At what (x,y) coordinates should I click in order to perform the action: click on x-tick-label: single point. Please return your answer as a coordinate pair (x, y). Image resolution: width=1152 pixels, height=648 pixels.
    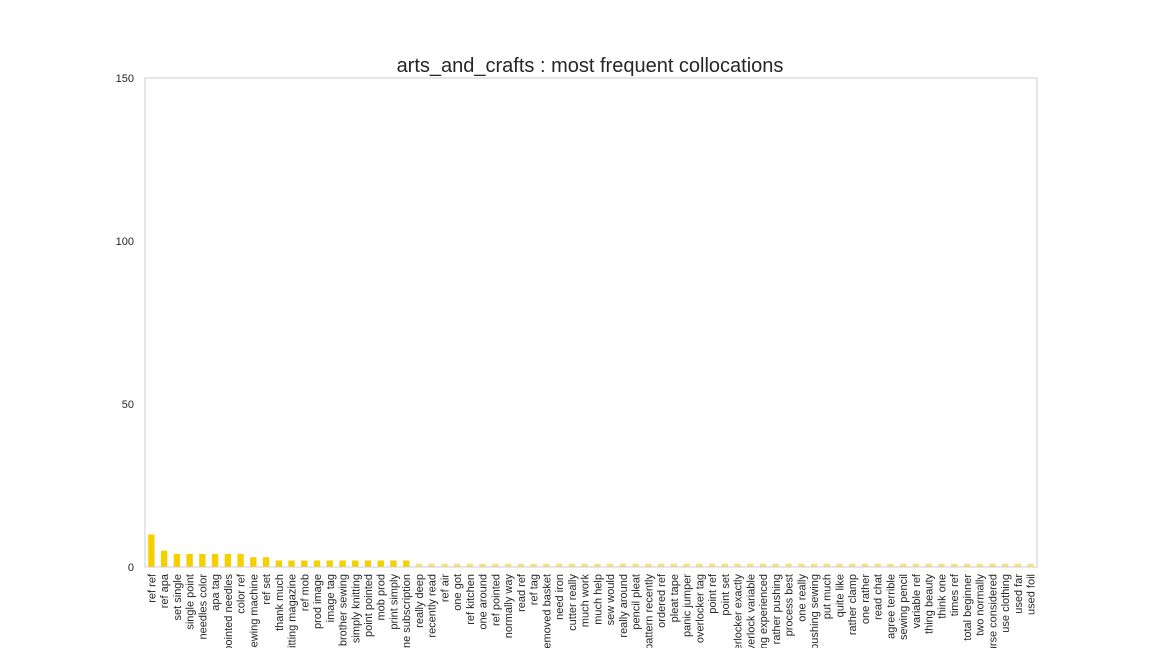
    Looking at the image, I should click on (191, 602).